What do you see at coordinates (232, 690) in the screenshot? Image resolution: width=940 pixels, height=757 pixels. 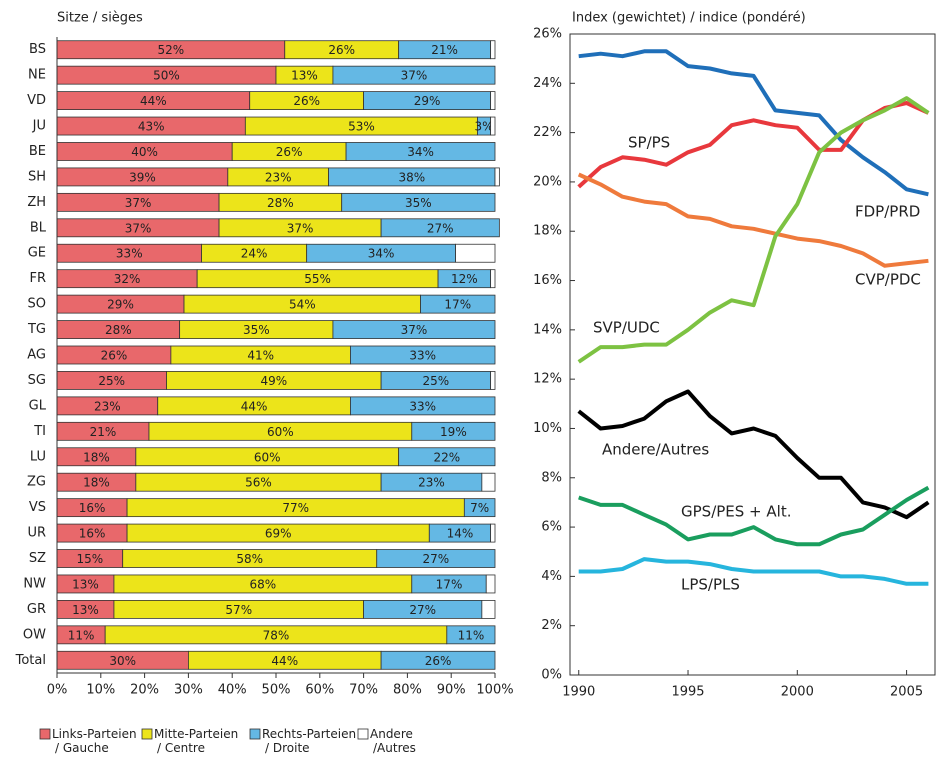 I see `x-tick-label: 40%` at bounding box center [232, 690].